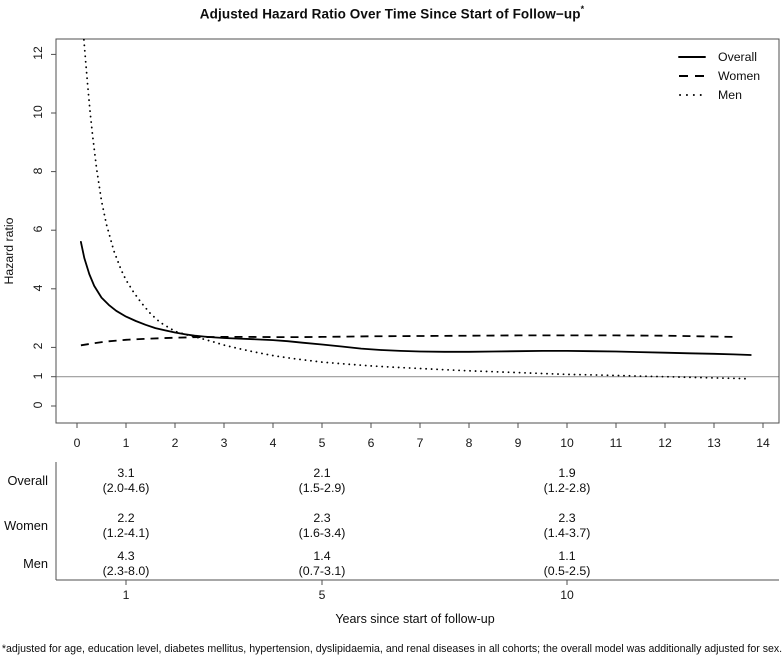  Describe the element at coordinates (567, 443) in the screenshot. I see `x-tick-label: 10` at that location.